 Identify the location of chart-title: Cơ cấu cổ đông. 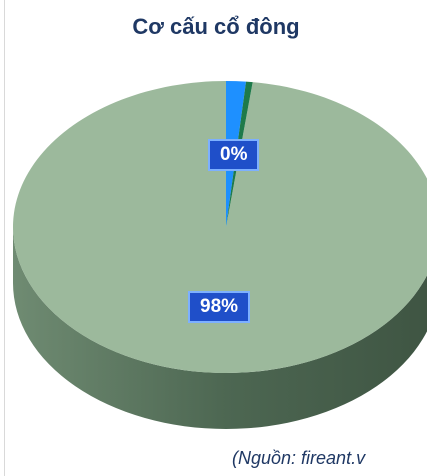
(216, 26).